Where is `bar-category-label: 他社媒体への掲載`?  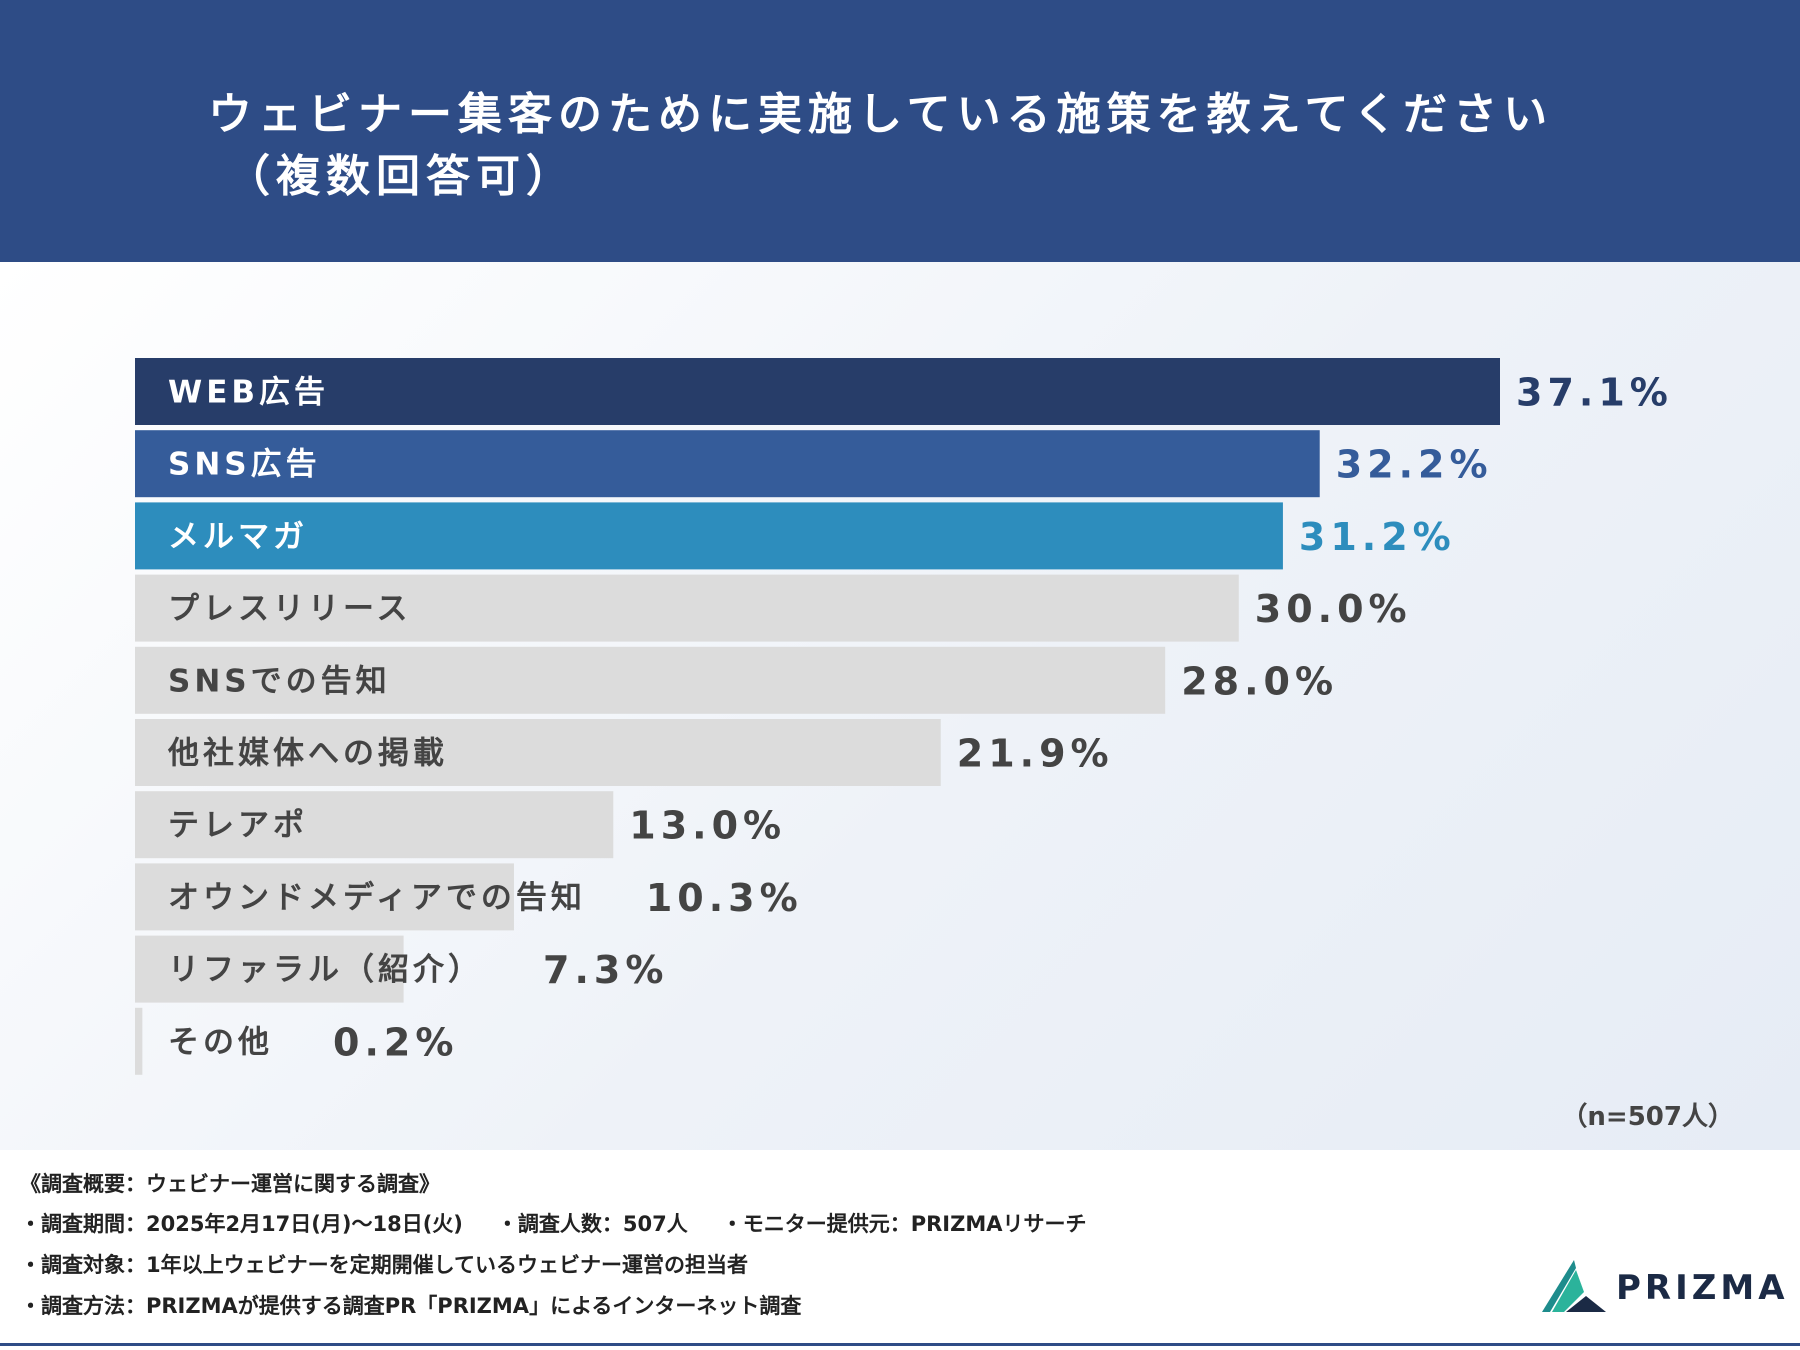 bar-category-label: 他社媒体への掲載 is located at coordinates (307, 754).